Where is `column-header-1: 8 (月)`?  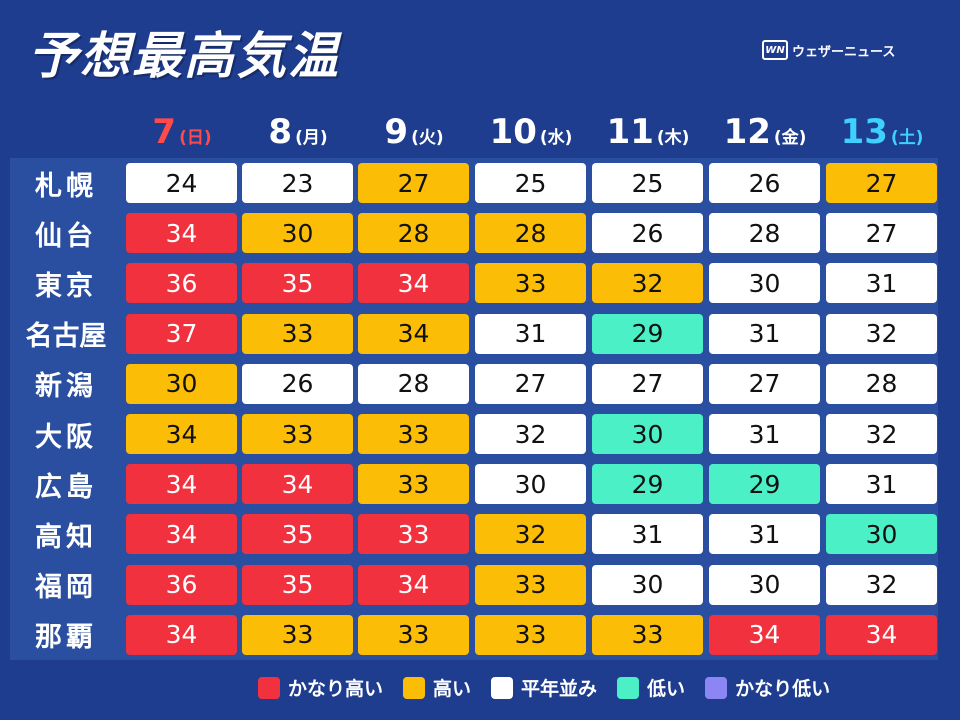 column-header-1: 8 (月) is located at coordinates (298, 134).